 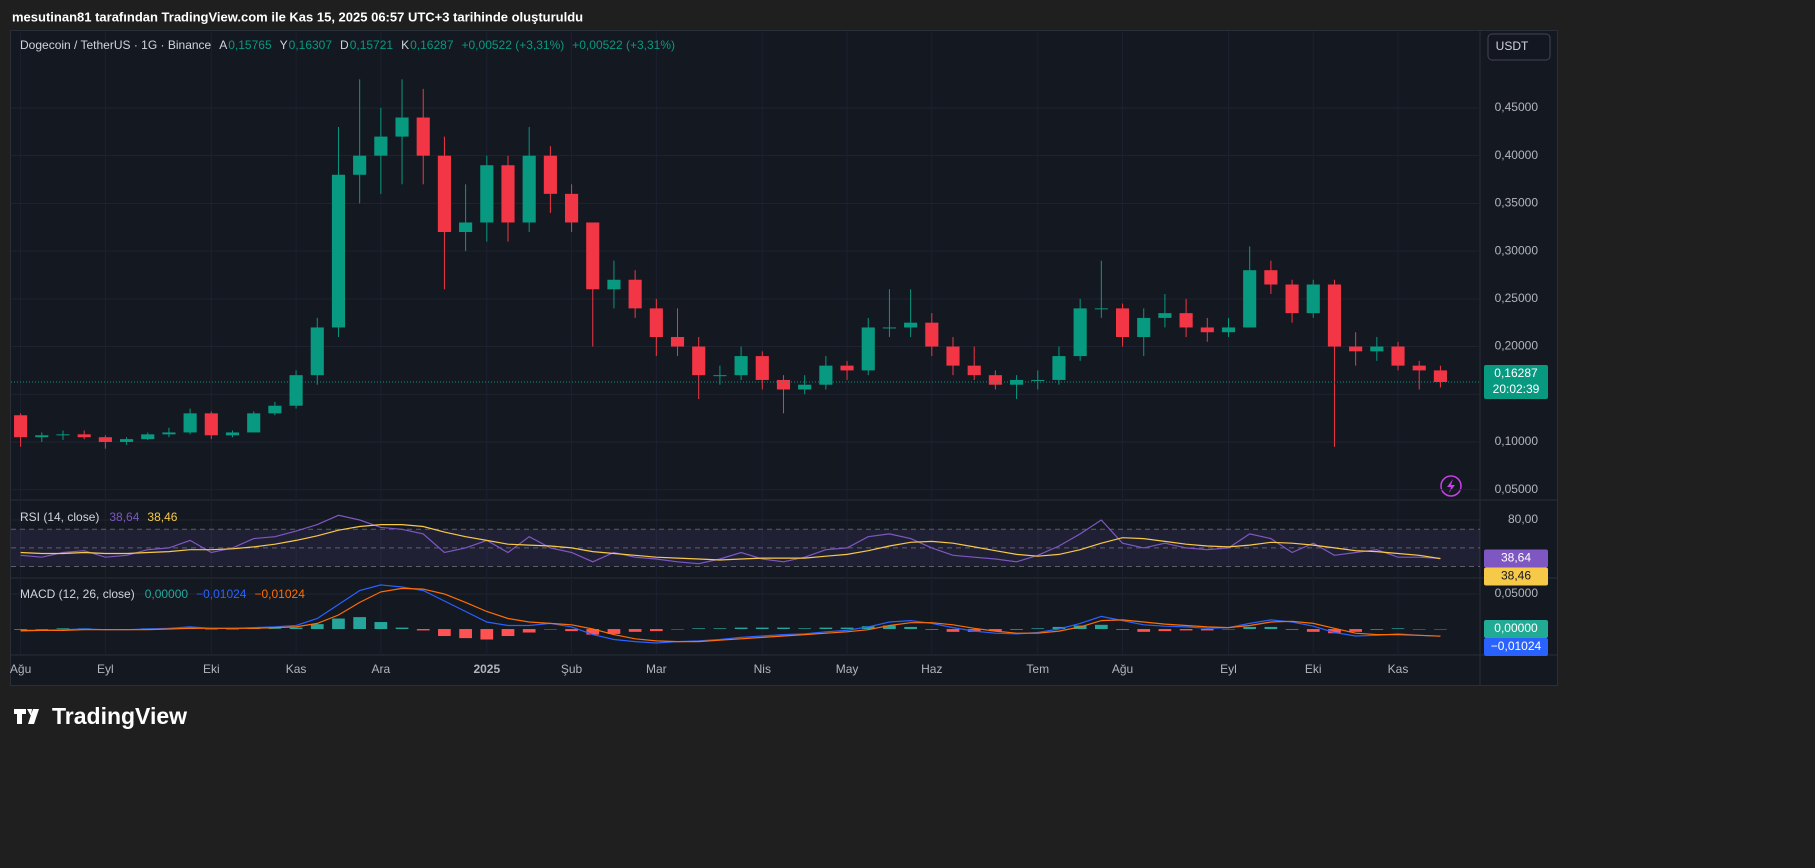 What do you see at coordinates (847, 669) in the screenshot?
I see `x-tick-label: May` at bounding box center [847, 669].